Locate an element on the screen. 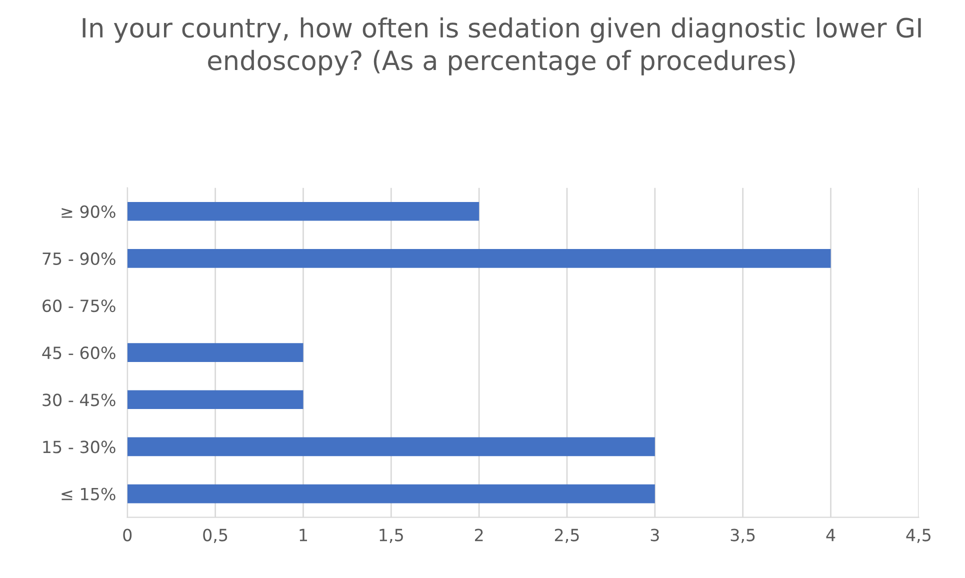  x-tick-label: 1 is located at coordinates (303, 535).